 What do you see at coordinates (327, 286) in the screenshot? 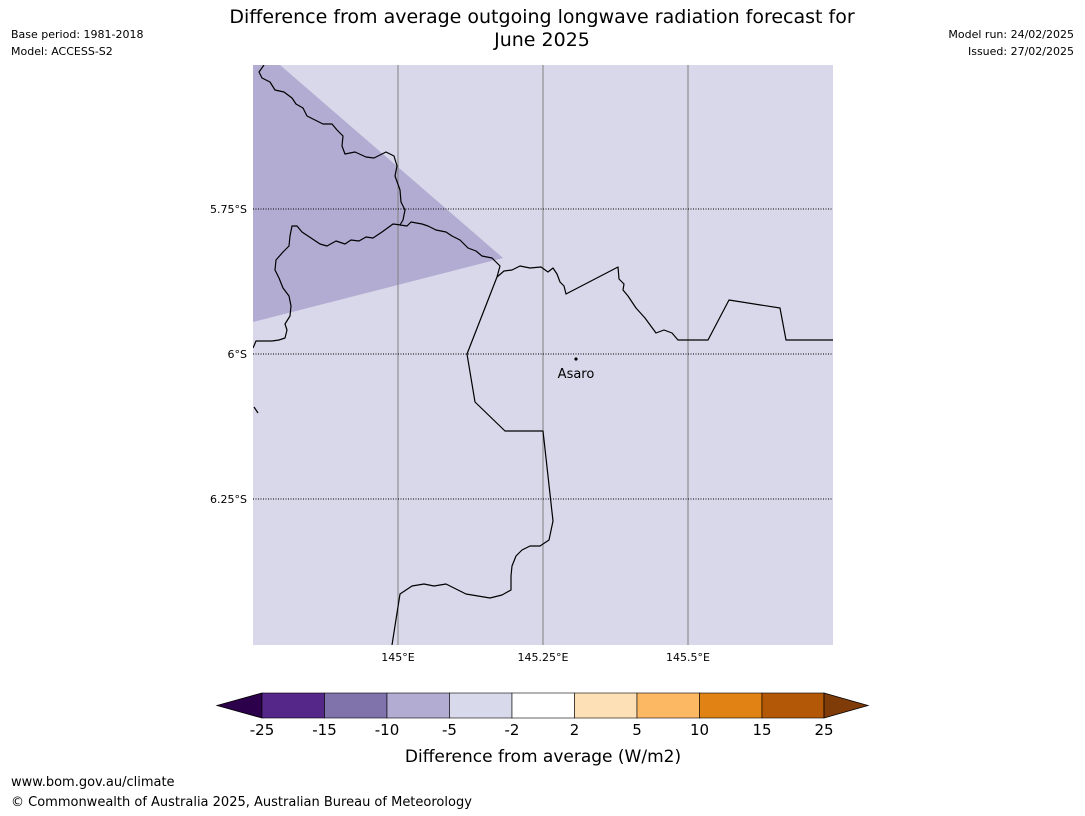
I see `border-west-loop` at bounding box center [327, 286].